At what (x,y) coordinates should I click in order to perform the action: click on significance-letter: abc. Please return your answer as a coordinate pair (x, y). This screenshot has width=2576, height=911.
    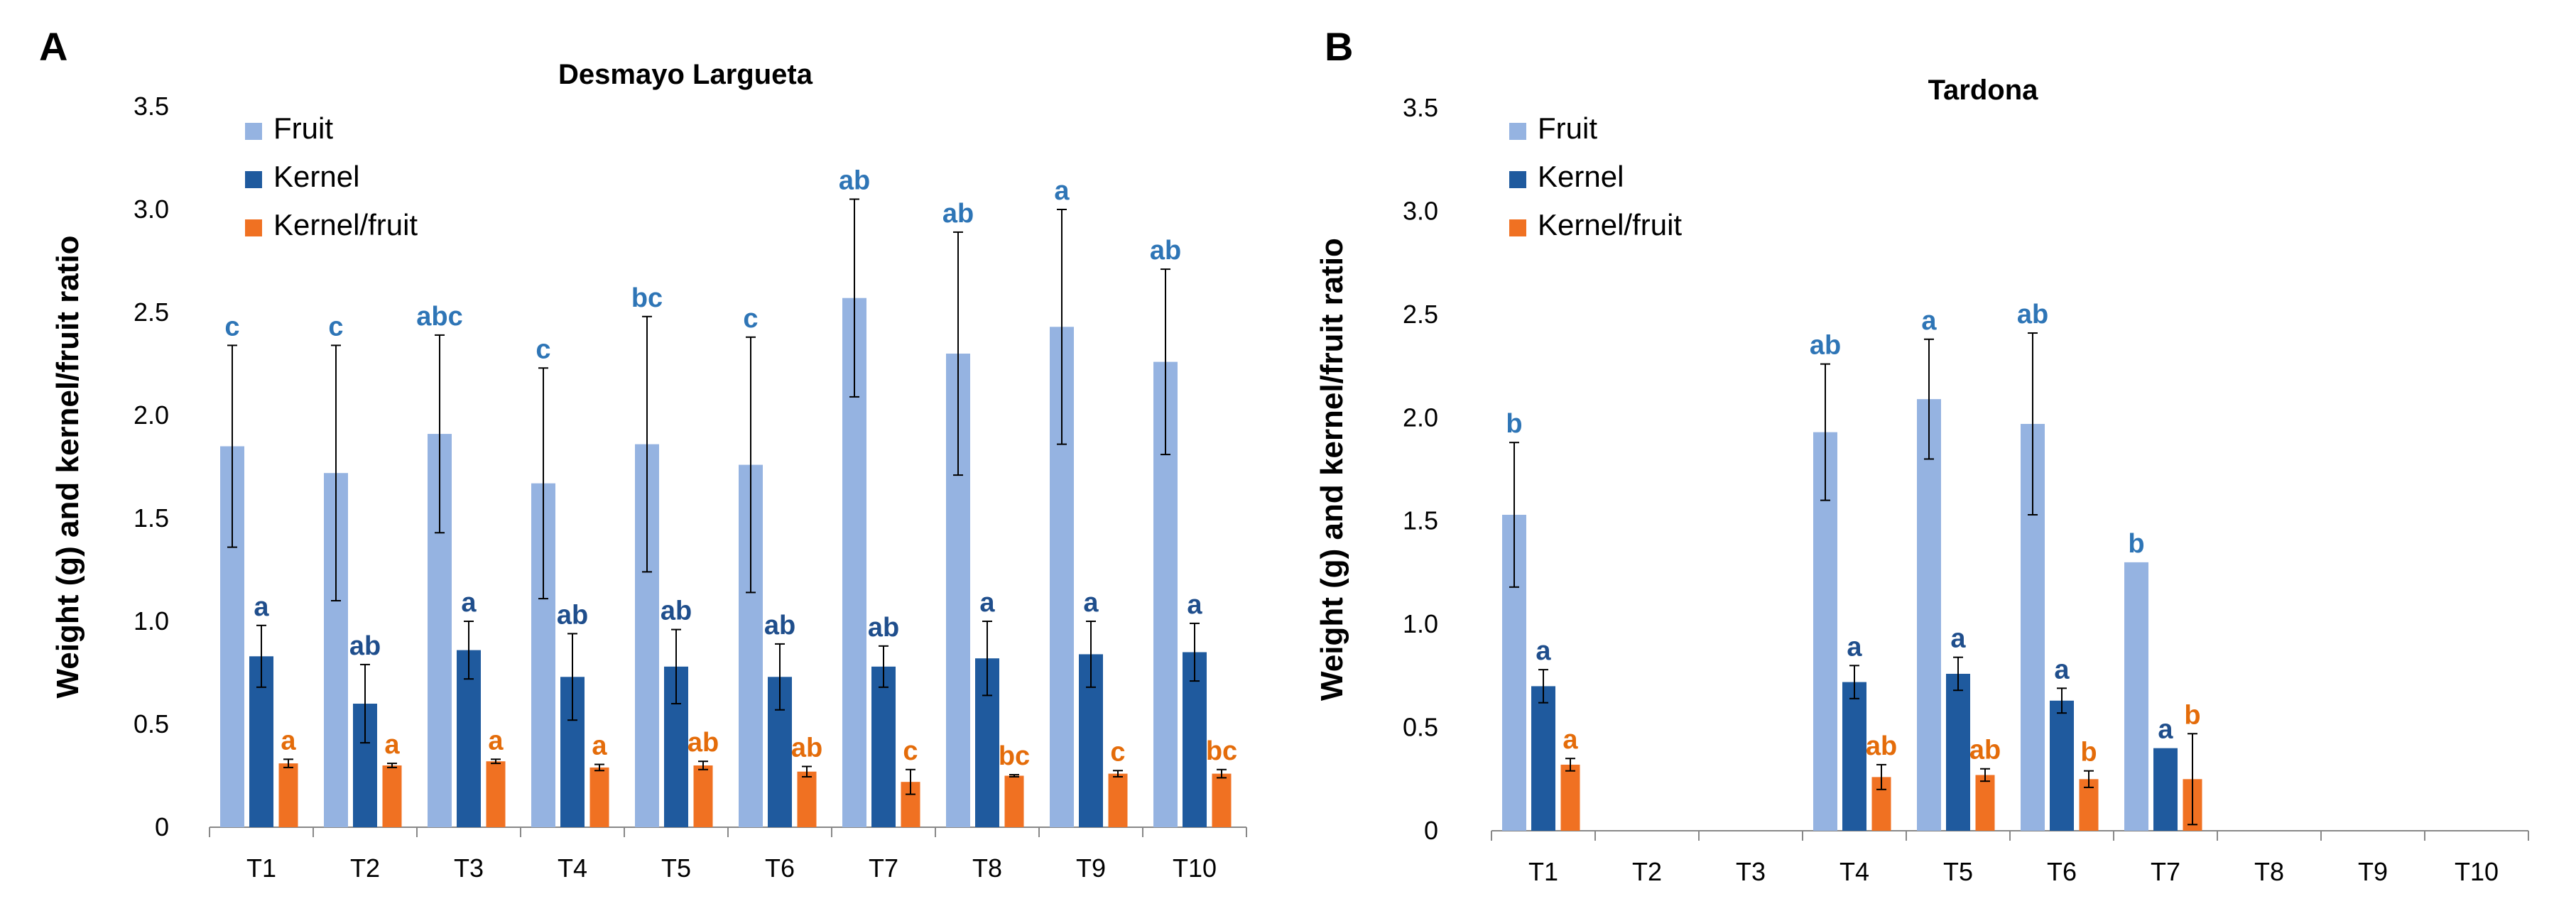
    Looking at the image, I should click on (439, 317).